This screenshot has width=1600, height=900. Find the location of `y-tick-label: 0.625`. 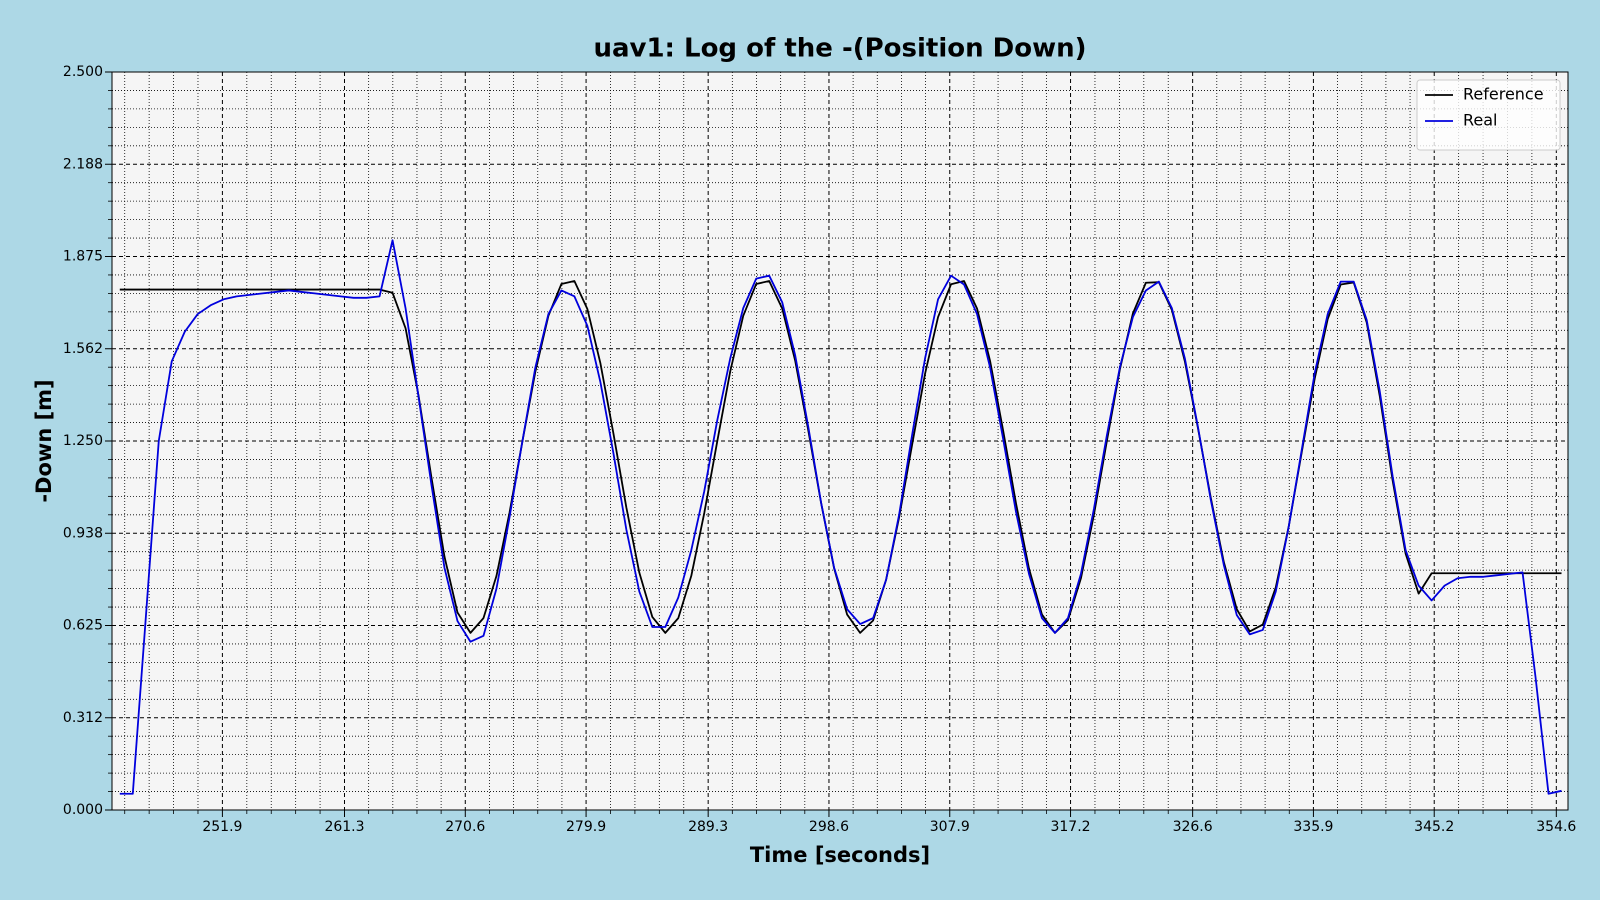

y-tick-label: 0.625 is located at coordinates (83, 626).